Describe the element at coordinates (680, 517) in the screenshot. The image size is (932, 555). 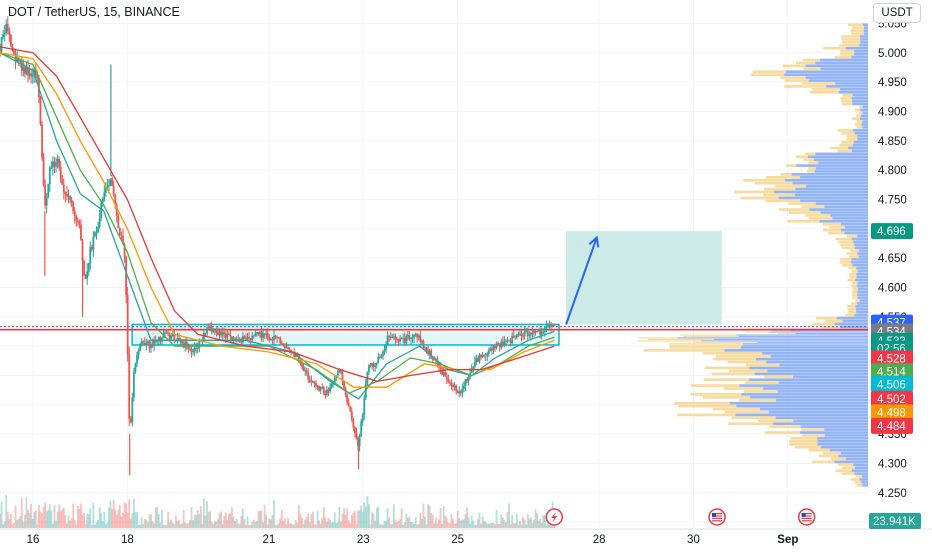
I see `event-markers` at that location.